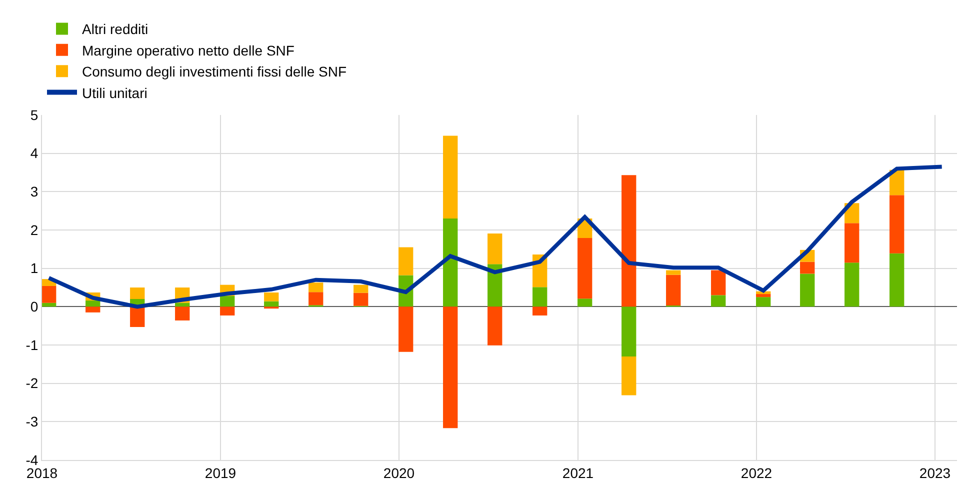  Describe the element at coordinates (34, 230) in the screenshot. I see `y-tick-label: 2` at that location.